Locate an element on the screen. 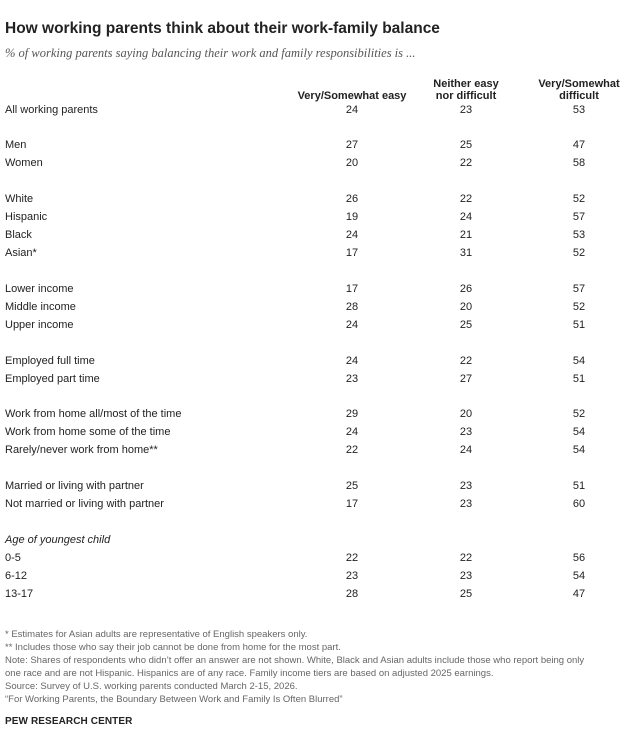 This screenshot has width=640, height=745. row-label: Men is located at coordinates (16, 145).